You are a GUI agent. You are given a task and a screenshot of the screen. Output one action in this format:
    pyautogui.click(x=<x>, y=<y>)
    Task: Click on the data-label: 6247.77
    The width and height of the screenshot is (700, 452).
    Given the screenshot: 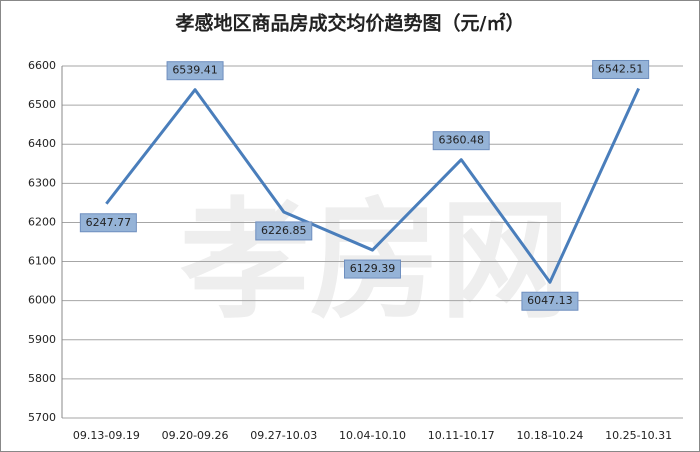 What is the action you would take?
    pyautogui.click(x=109, y=222)
    